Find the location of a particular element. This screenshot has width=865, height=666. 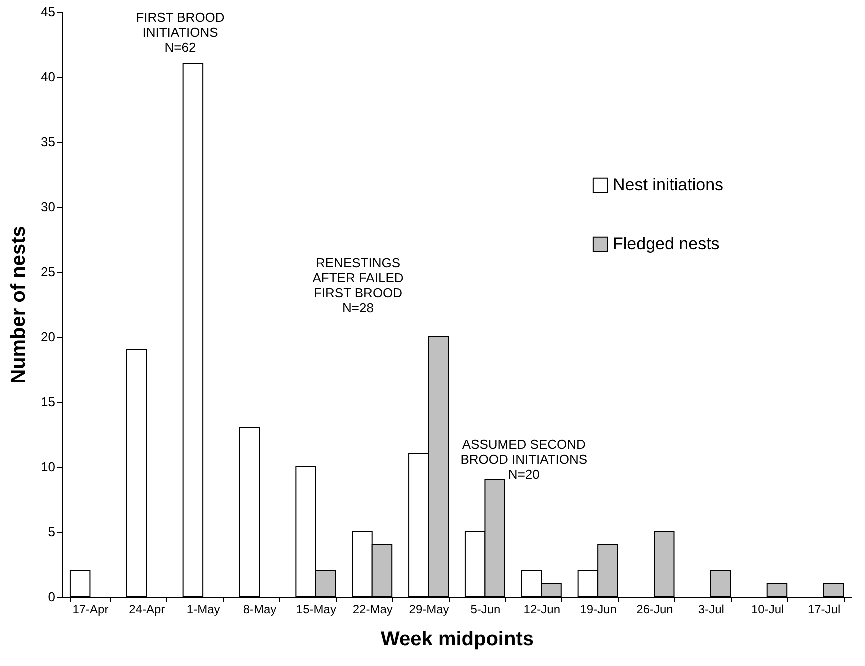

x-axis-title: Week midpoints is located at coordinates (457, 639).